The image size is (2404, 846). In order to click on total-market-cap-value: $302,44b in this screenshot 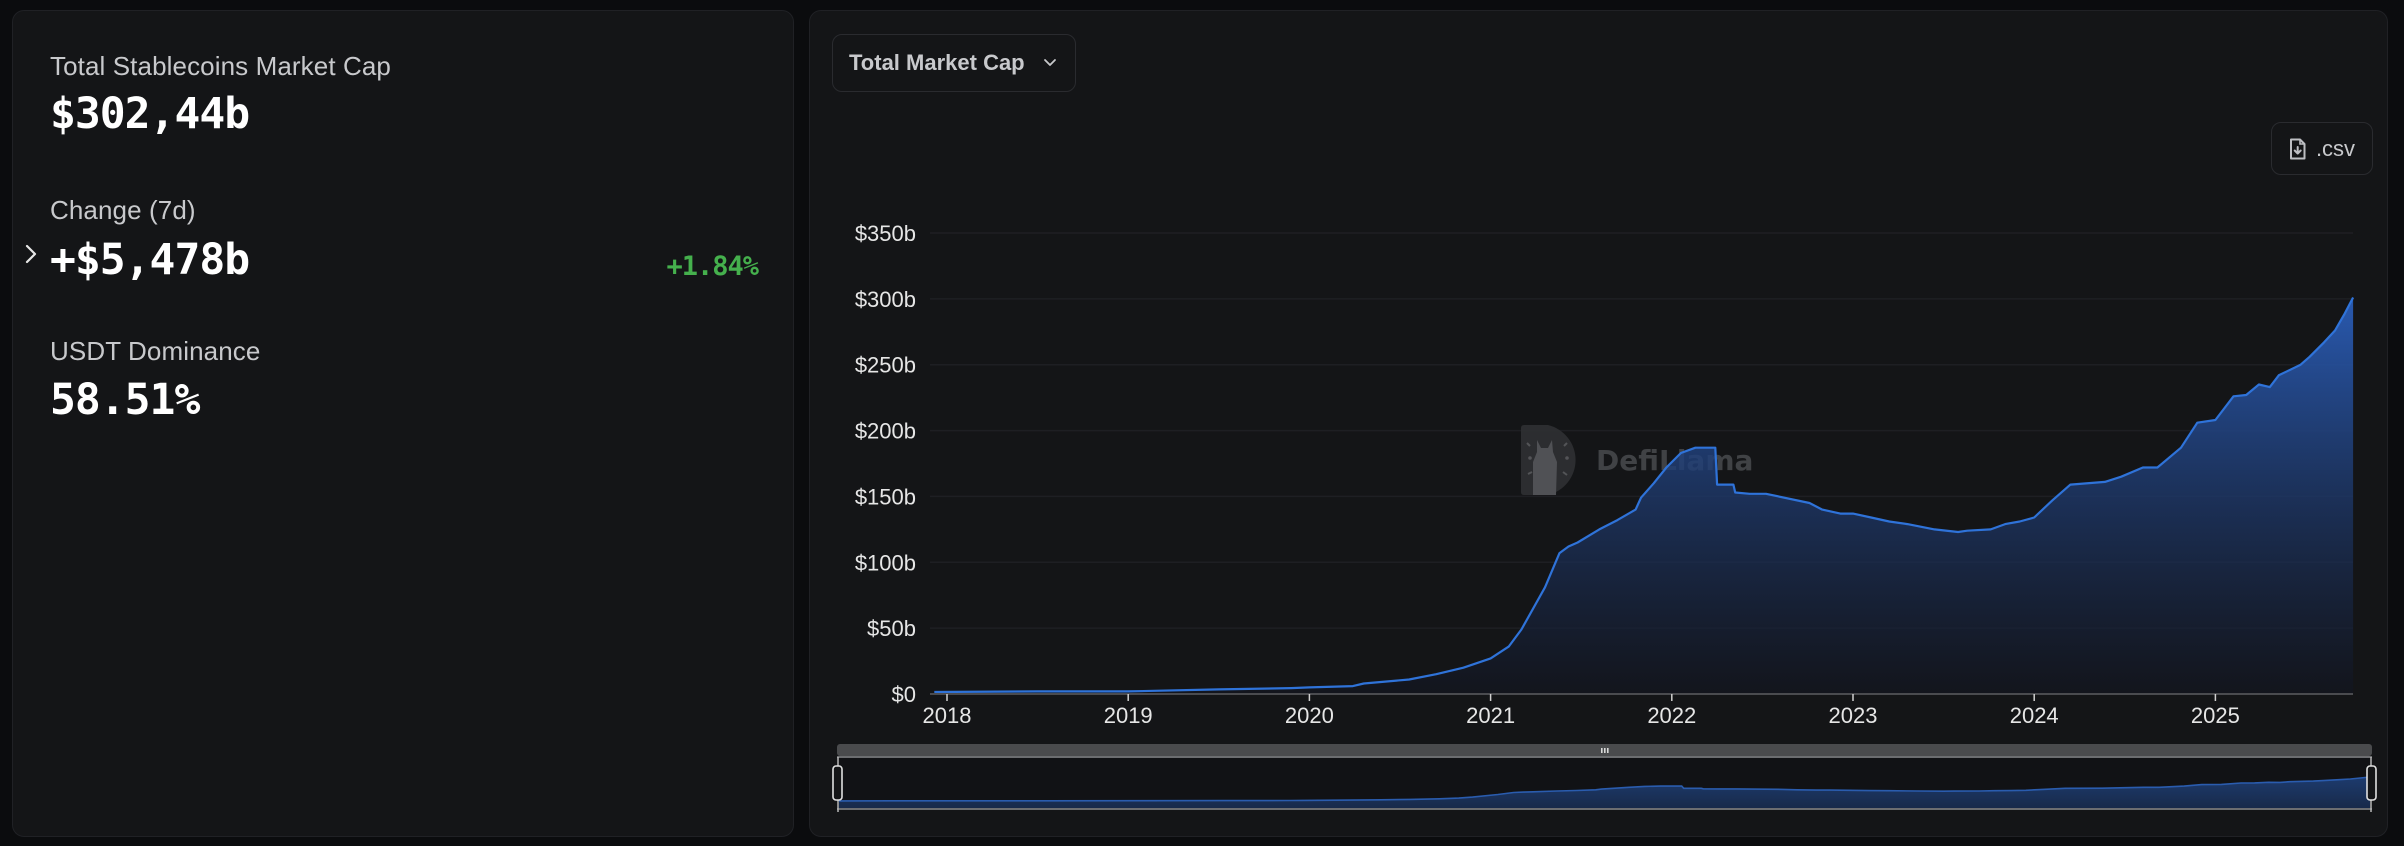, I will do `click(150, 114)`.